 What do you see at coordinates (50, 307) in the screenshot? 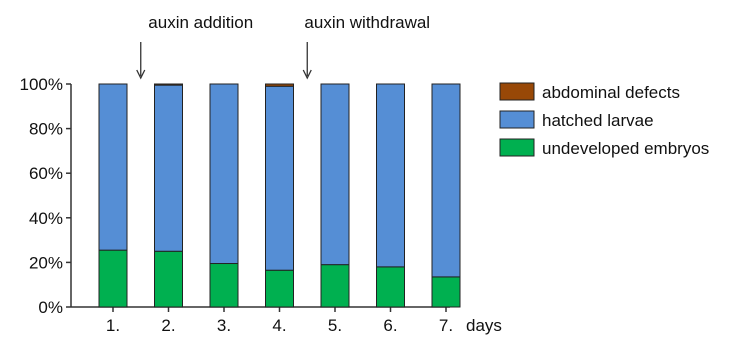
I see `y-tick-label: 0%` at bounding box center [50, 307].